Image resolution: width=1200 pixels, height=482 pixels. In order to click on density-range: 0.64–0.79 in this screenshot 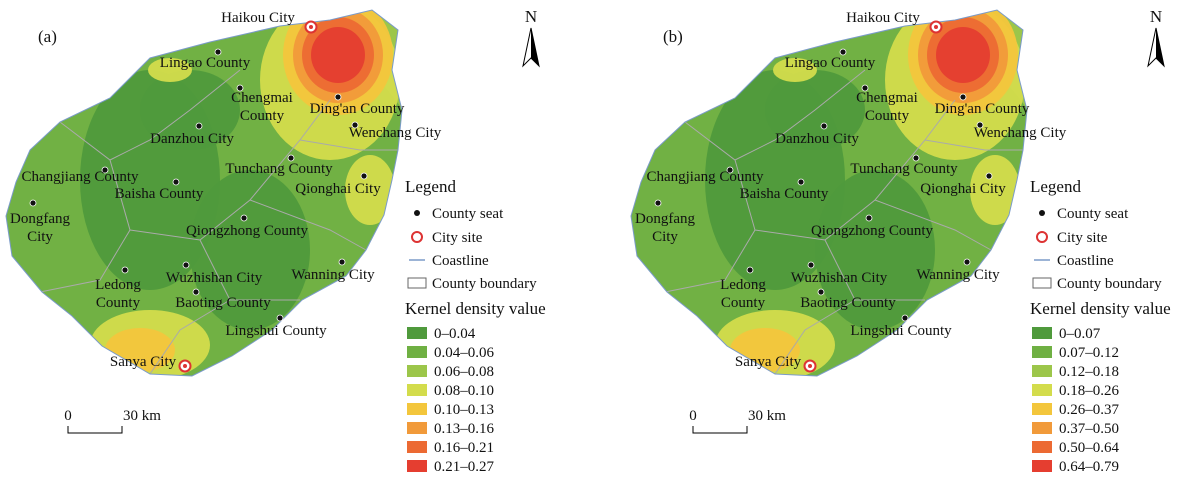, I will do `click(1089, 467)`.